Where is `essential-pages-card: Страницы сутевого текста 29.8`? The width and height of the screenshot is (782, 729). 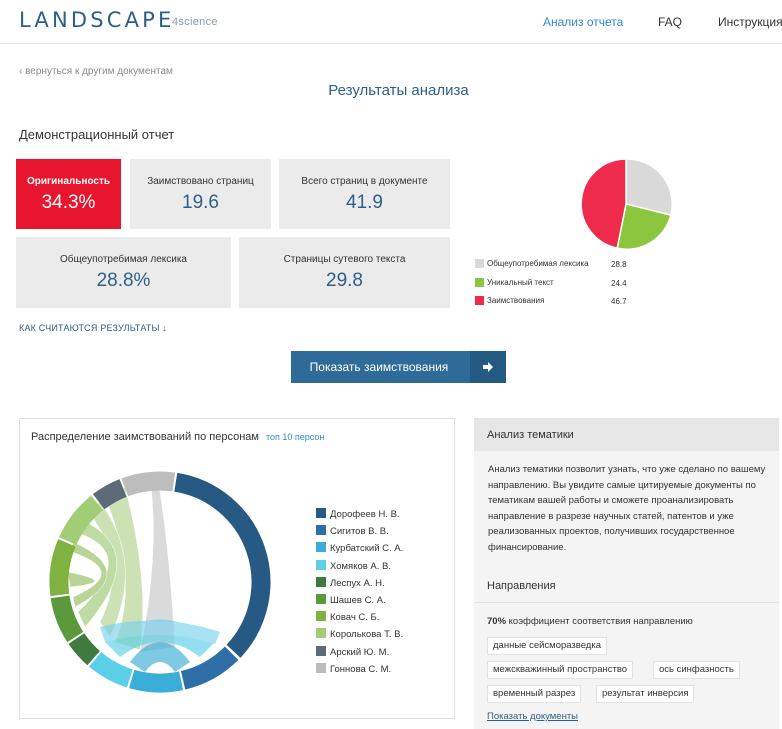
essential-pages-card: Страницы сутевого текста 29.8 is located at coordinates (344, 272).